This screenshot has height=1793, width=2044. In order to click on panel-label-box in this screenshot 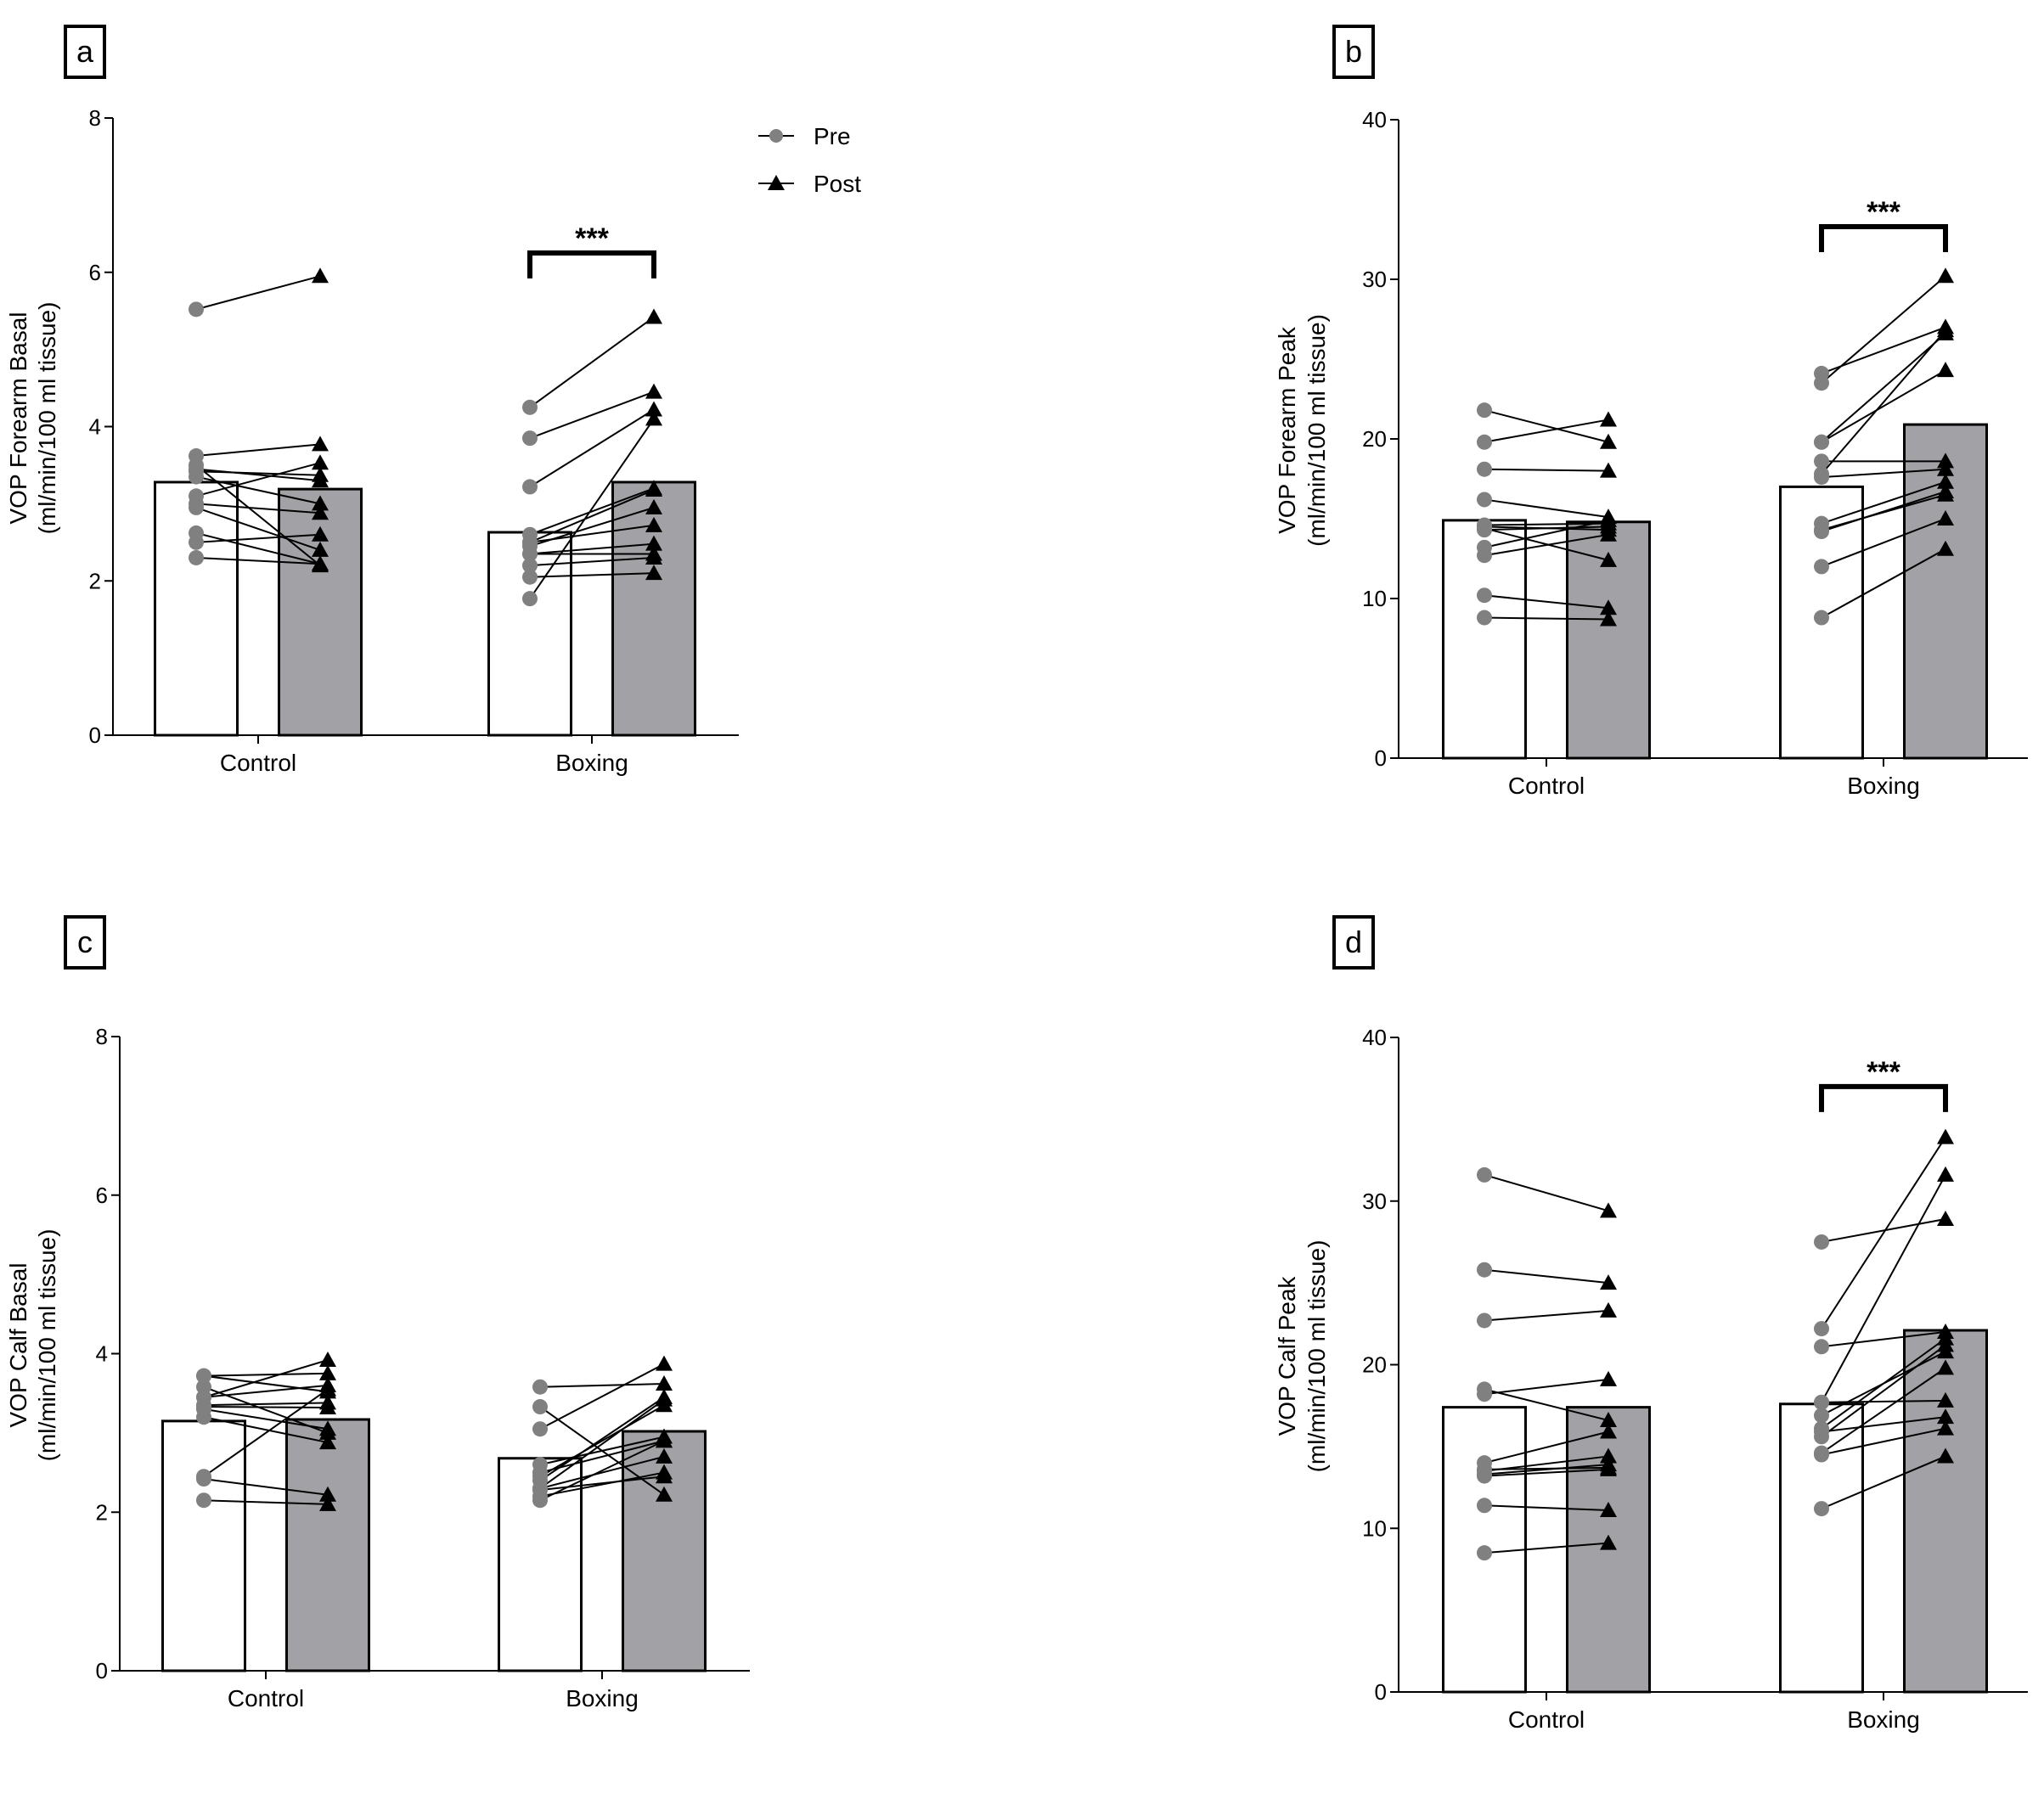, I will do `click(85, 943)`.